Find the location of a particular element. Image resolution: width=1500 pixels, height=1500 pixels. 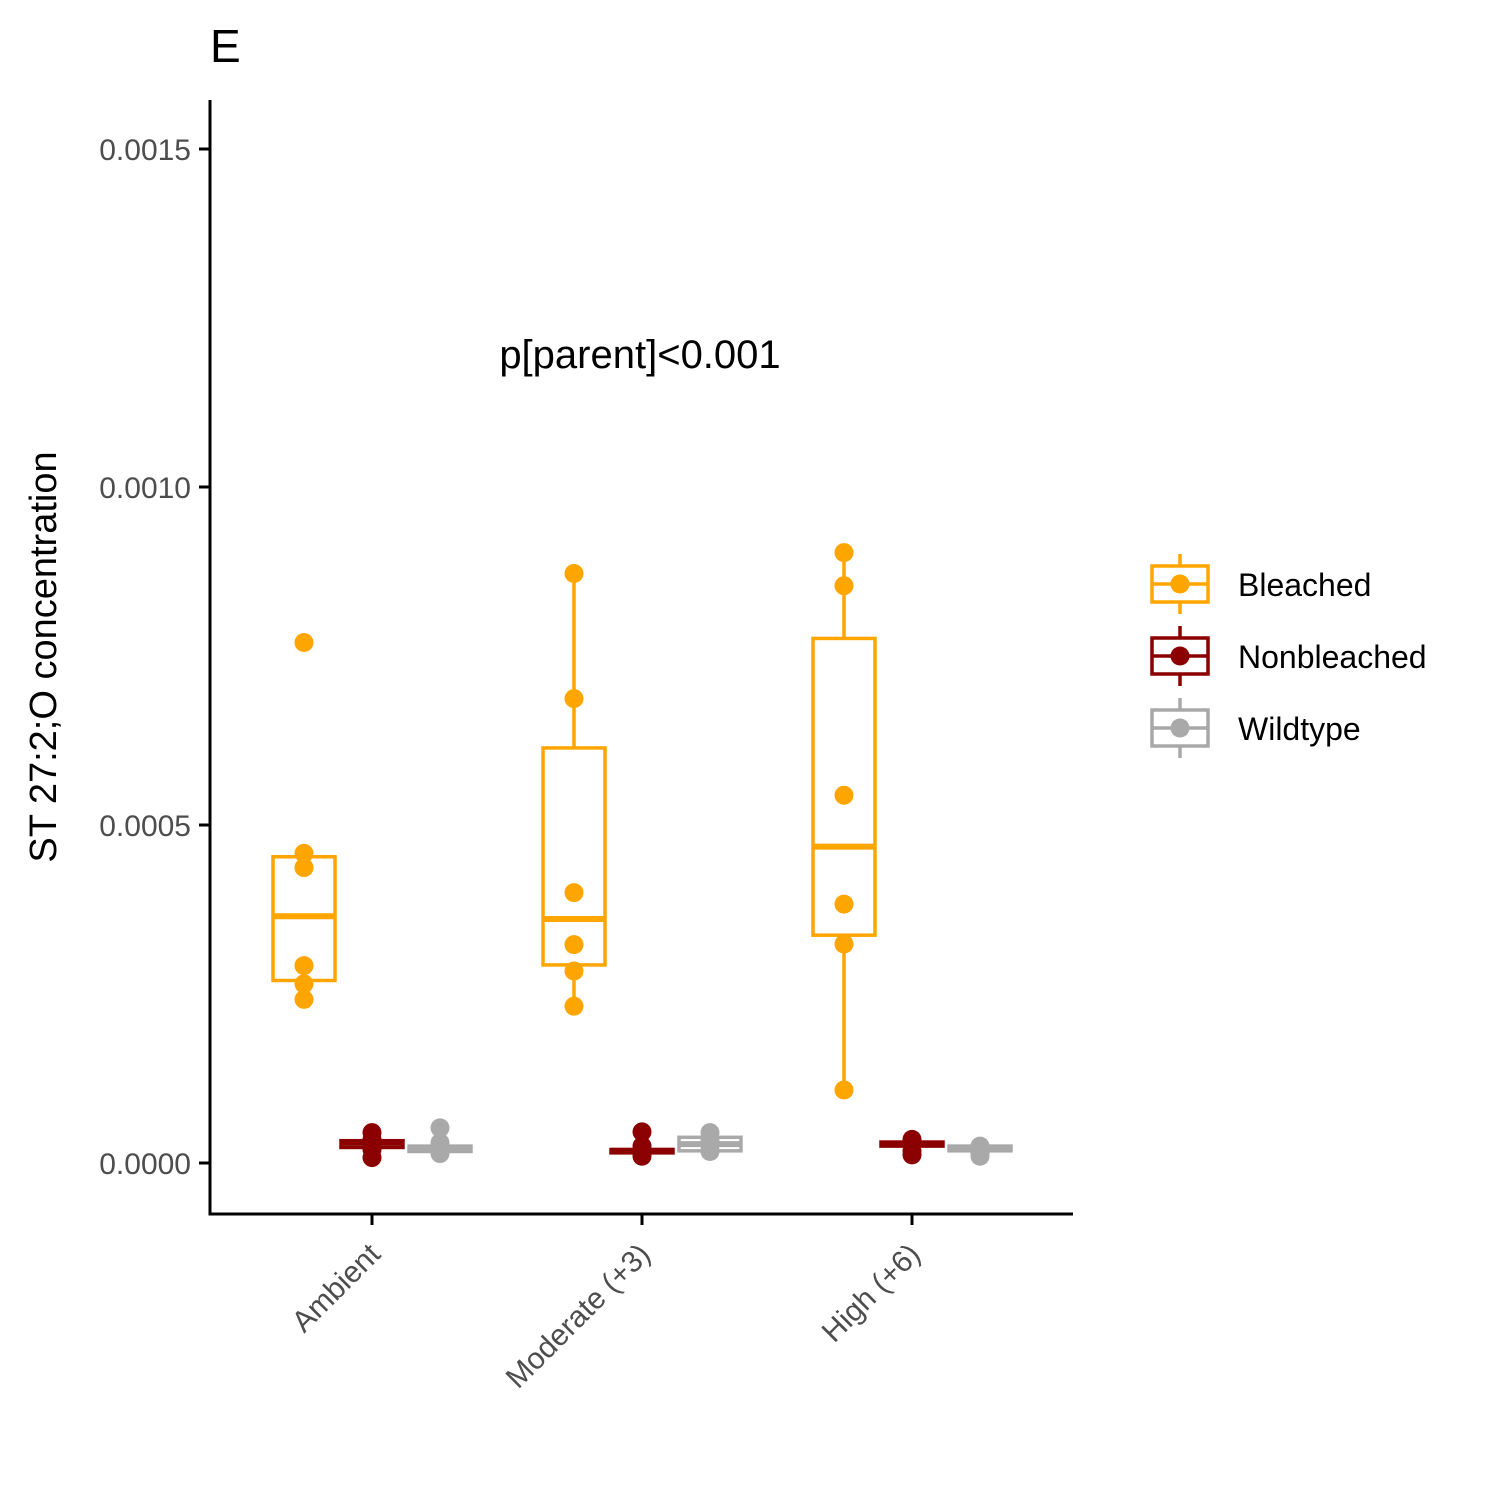

legend-label: Nonbleached is located at coordinates (1332, 657).